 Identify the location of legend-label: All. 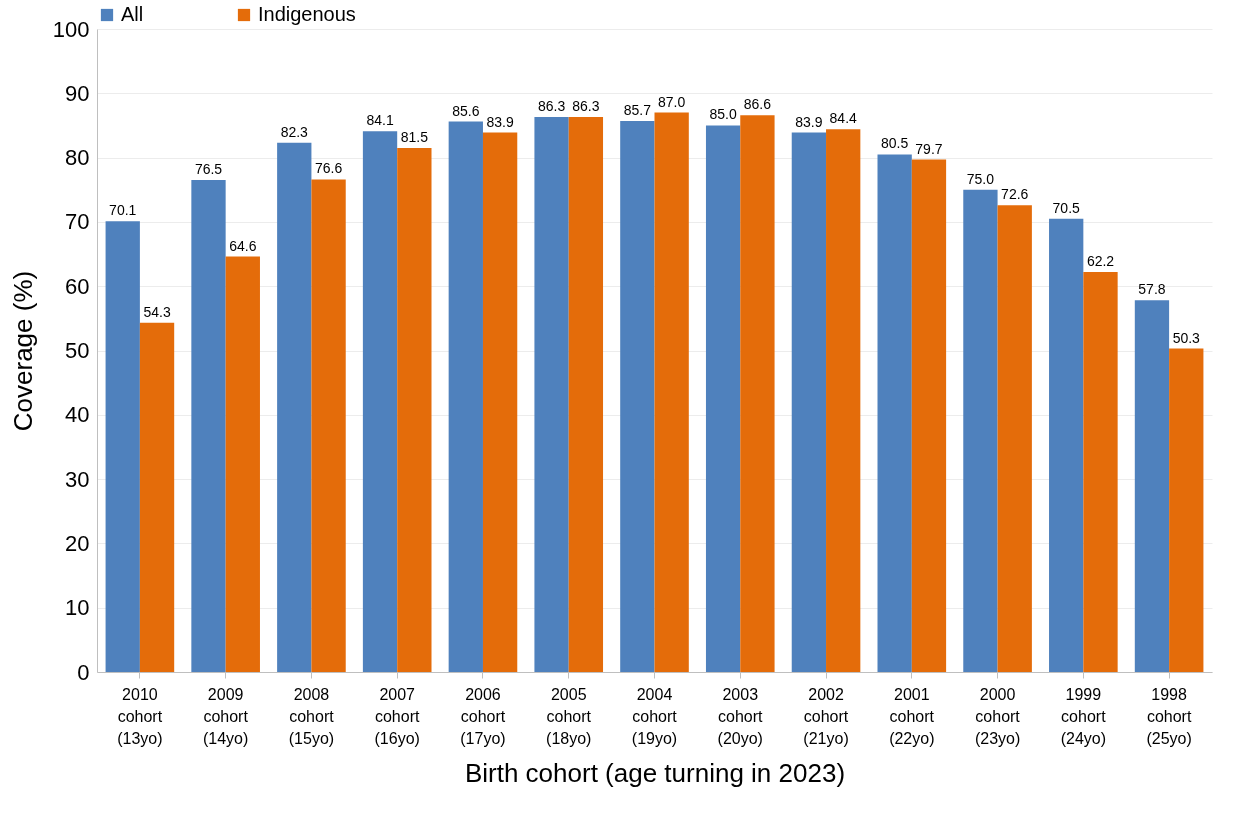
(132, 14).